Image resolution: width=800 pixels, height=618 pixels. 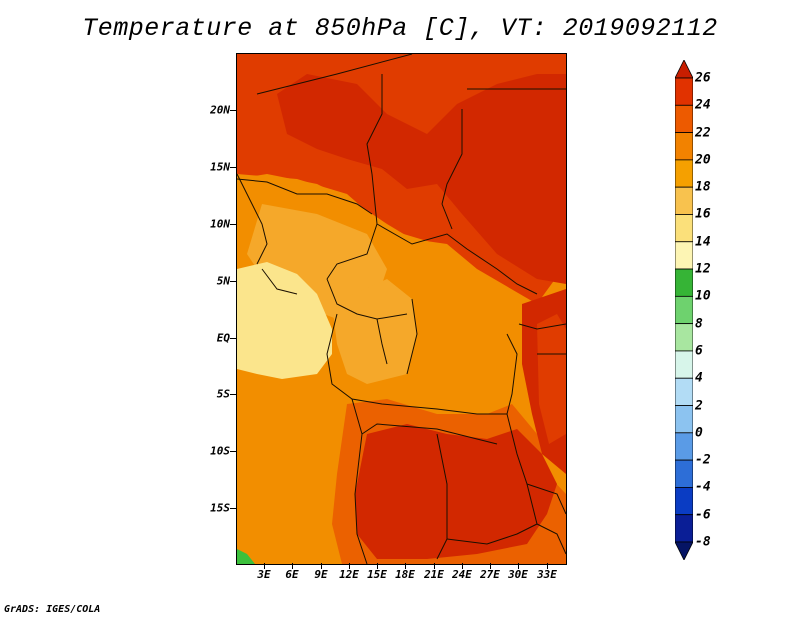 What do you see at coordinates (547, 574) in the screenshot?
I see `lon-label-33E: 33E` at bounding box center [547, 574].